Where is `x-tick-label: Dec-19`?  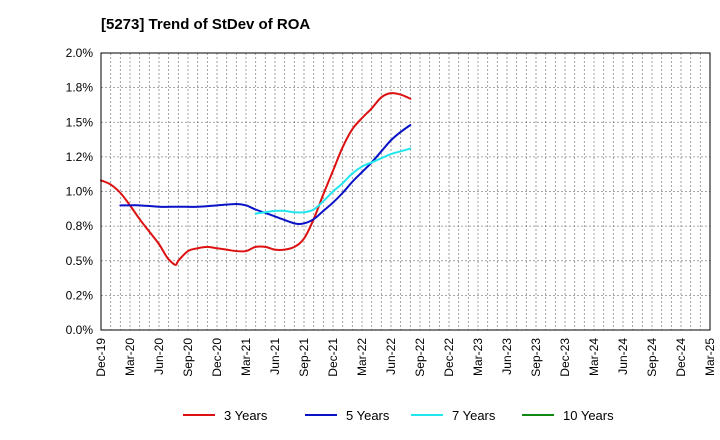
x-tick-label: Dec-19 is located at coordinates (101, 357).